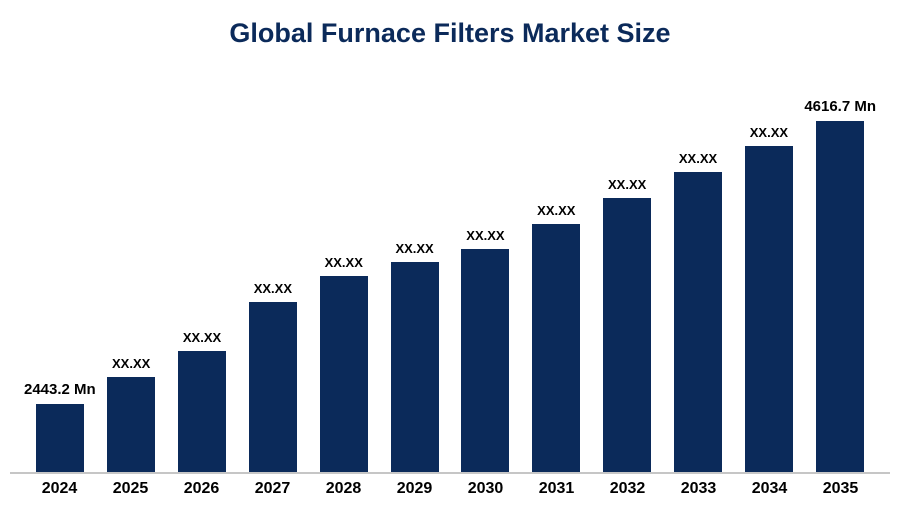  Describe the element at coordinates (130, 488) in the screenshot. I see `x-axis-label: 2025` at that location.